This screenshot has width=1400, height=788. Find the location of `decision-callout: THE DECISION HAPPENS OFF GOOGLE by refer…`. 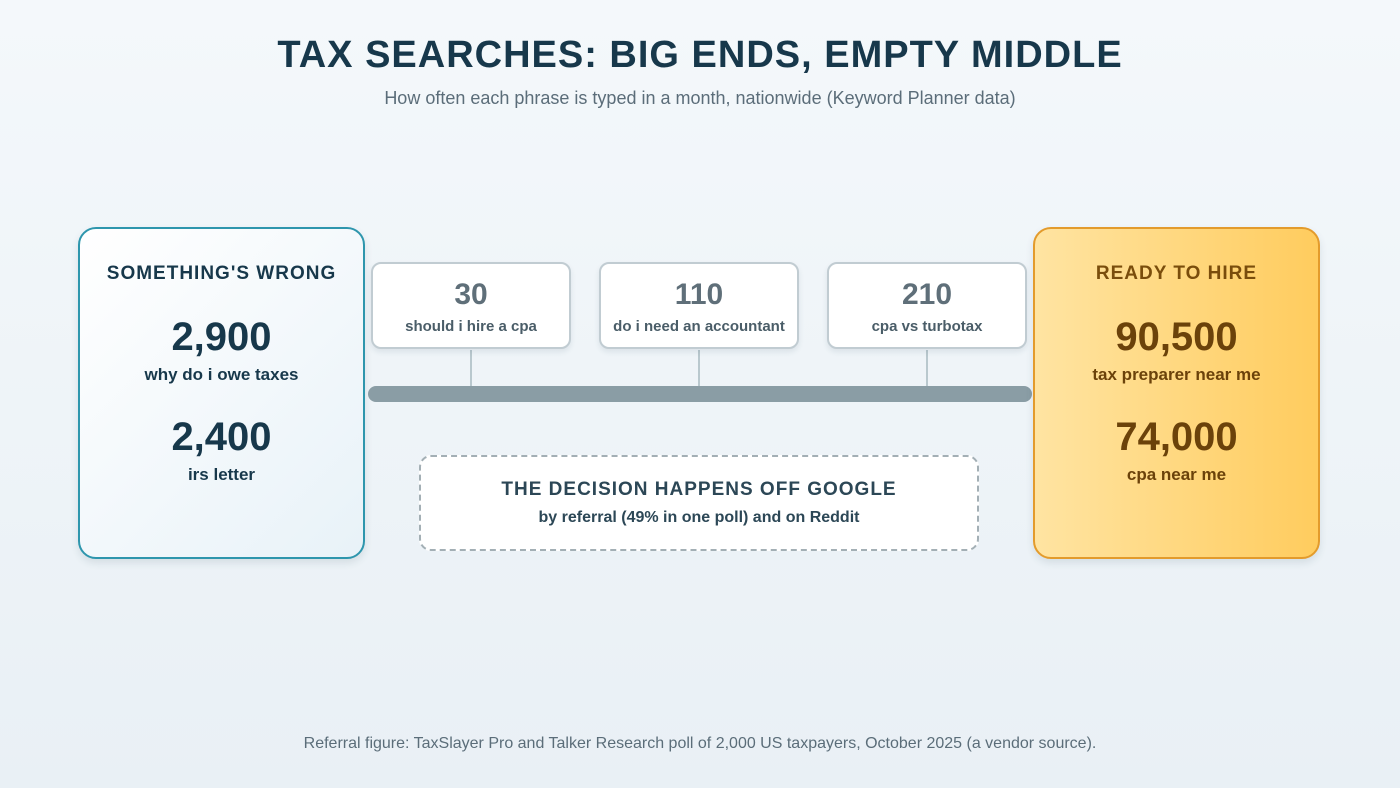

decision-callout: THE DECISION HAPPENS OFF GOOGLE by refer… is located at coordinates (699, 503).